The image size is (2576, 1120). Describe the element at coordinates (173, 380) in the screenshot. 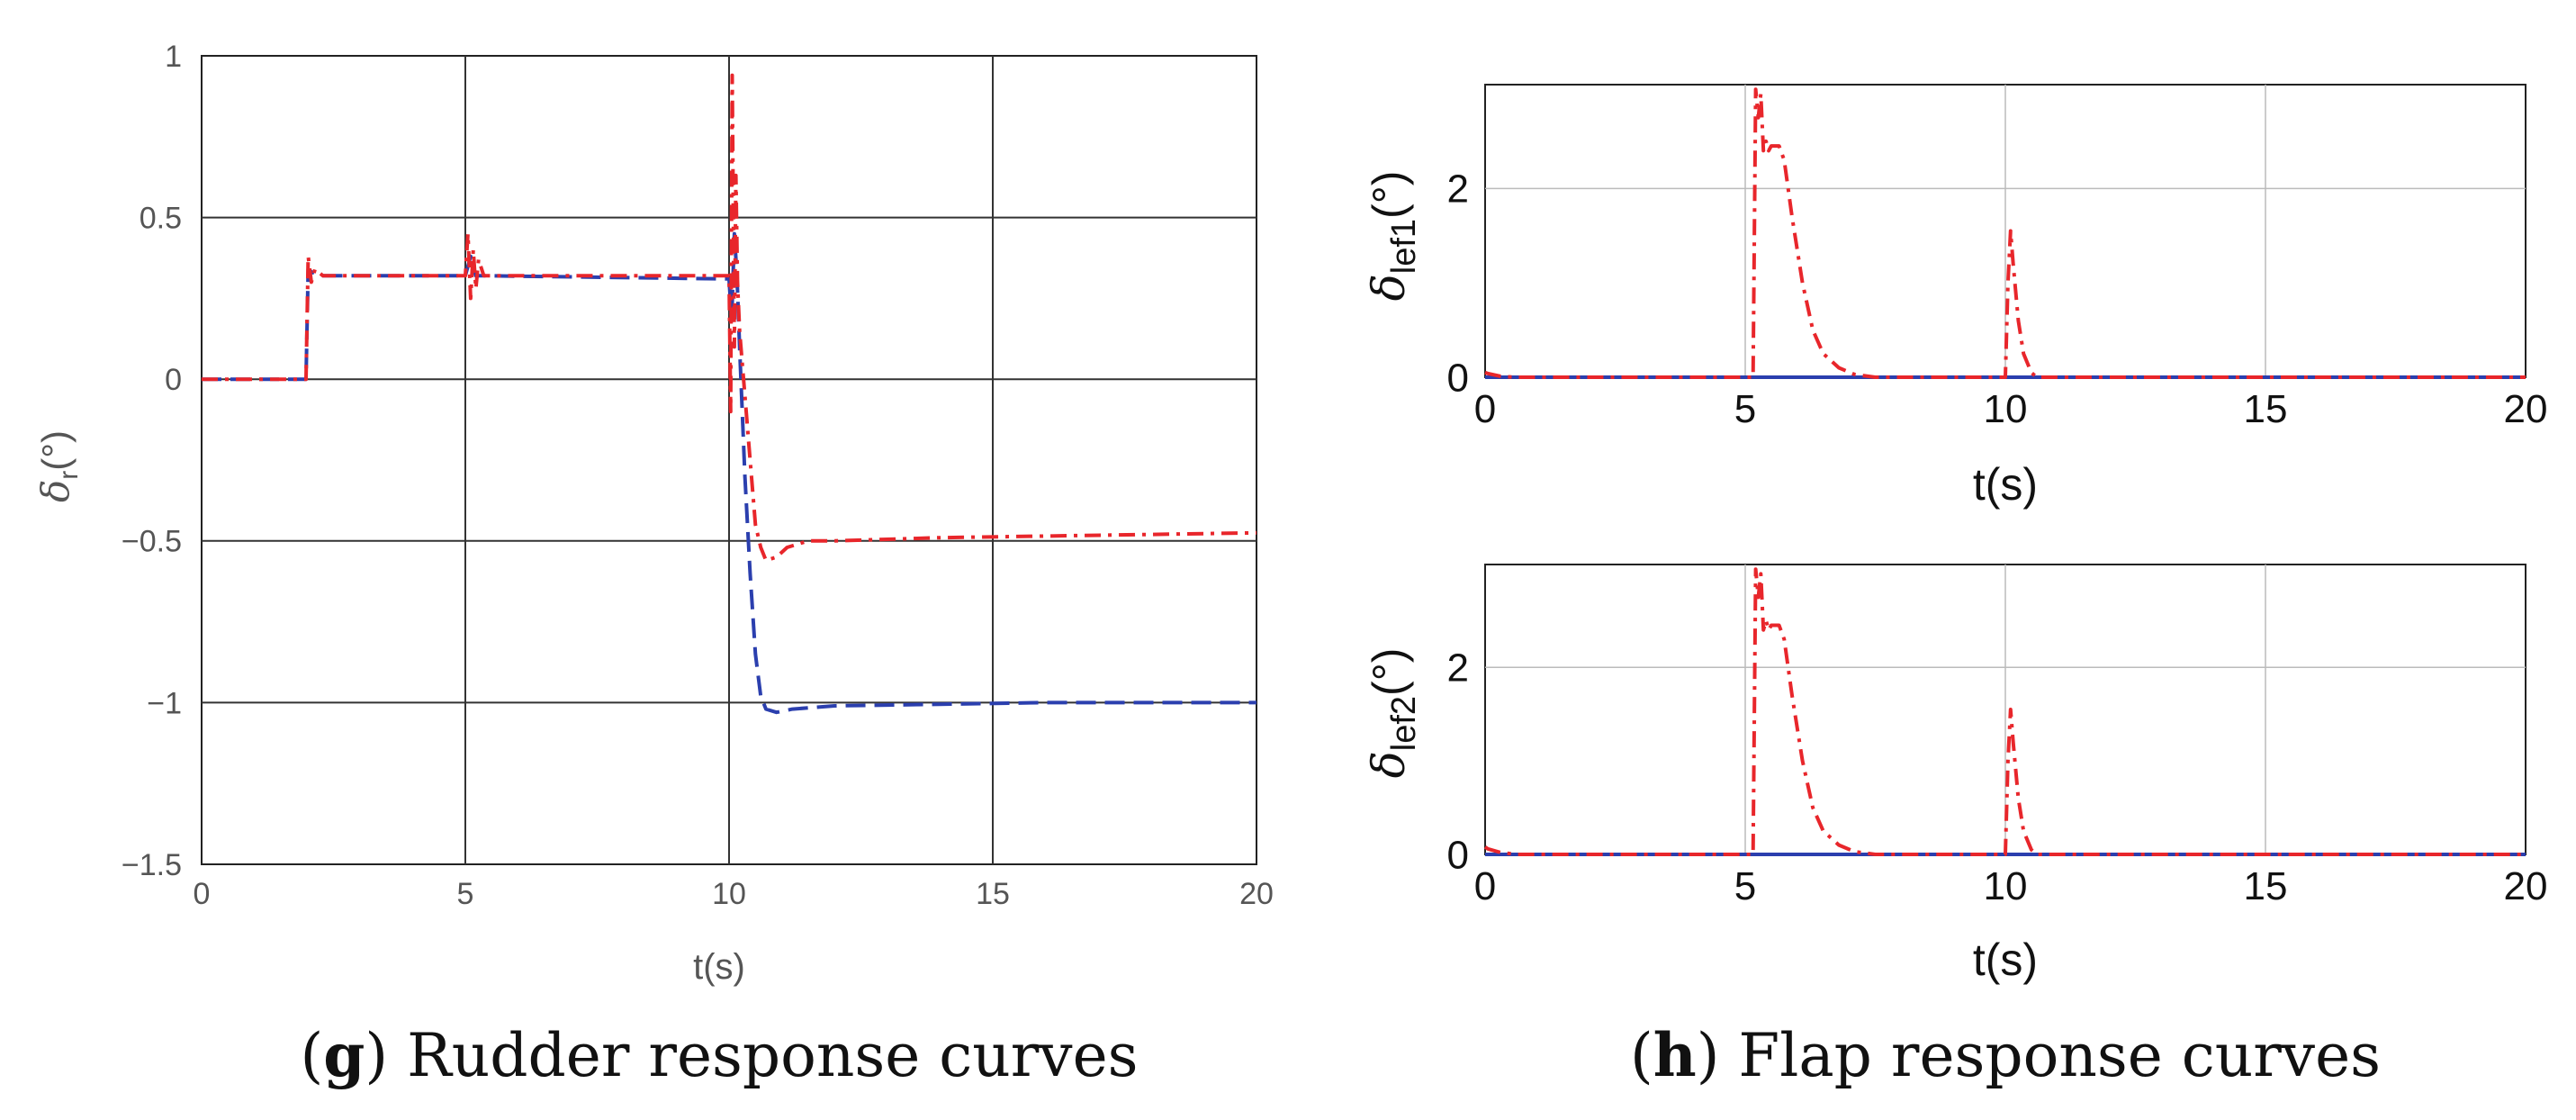

I see `g-ytick-label: 0` at that location.